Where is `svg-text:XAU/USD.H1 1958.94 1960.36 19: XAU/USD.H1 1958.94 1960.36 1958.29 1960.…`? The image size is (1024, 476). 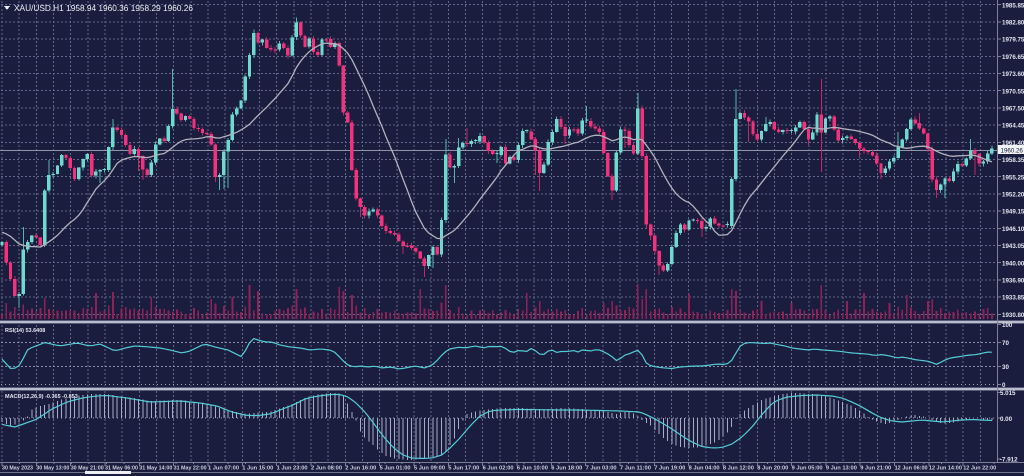 svg-text:XAU/USD.H1 1958.94 1960.36 19: XAU/USD.H1 1958.94 1960.36 1958.29 1960.… is located at coordinates (103, 8).